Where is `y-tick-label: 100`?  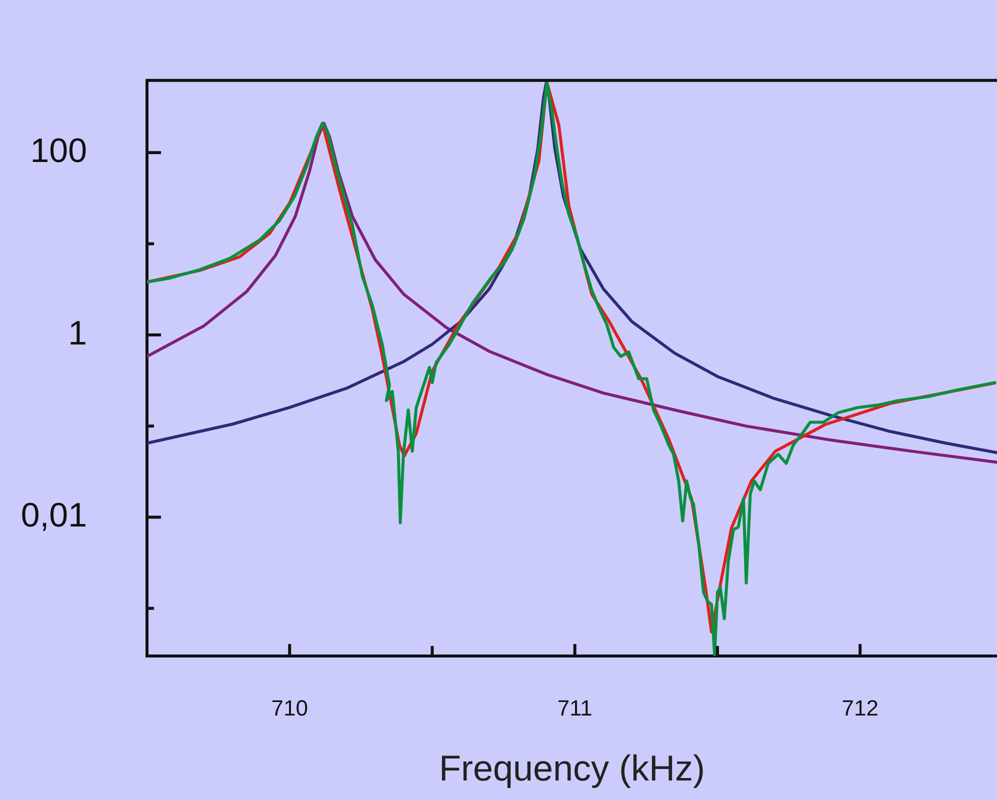 y-tick-label: 100 is located at coordinates (58, 151).